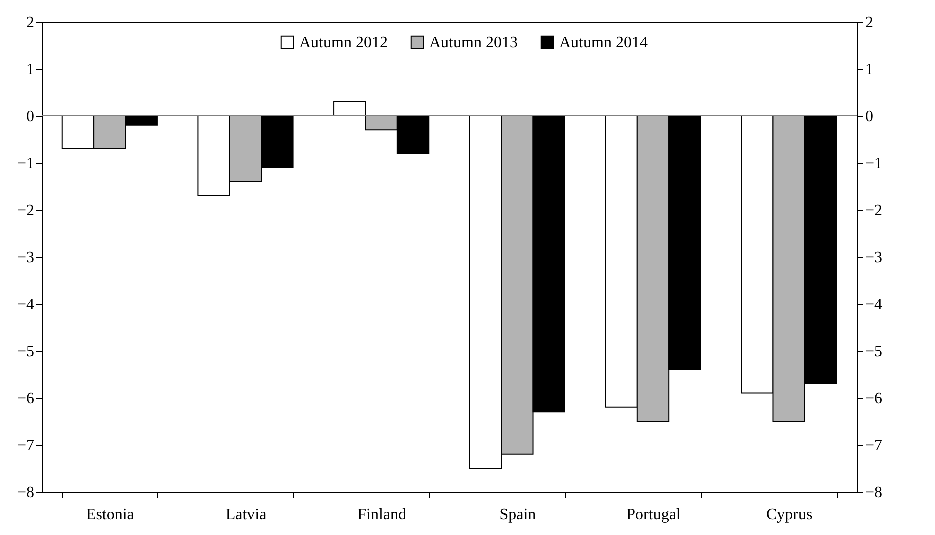 The image size is (935, 535). What do you see at coordinates (604, 43) in the screenshot?
I see `legend-label: Autumn 2014` at bounding box center [604, 43].